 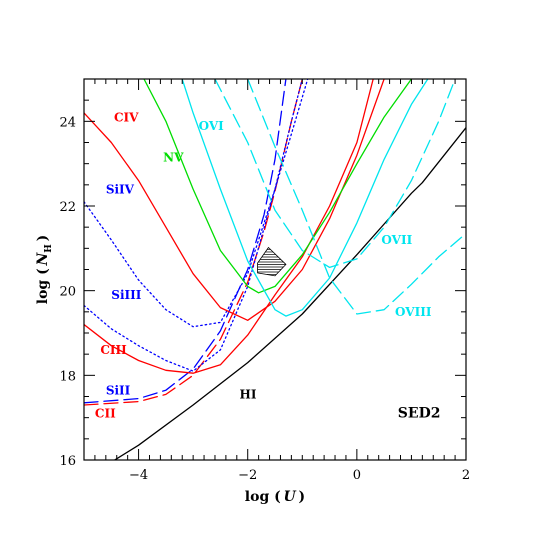 What do you see at coordinates (466, 475) in the screenshot?
I see `x-tick-label: 2` at bounding box center [466, 475].